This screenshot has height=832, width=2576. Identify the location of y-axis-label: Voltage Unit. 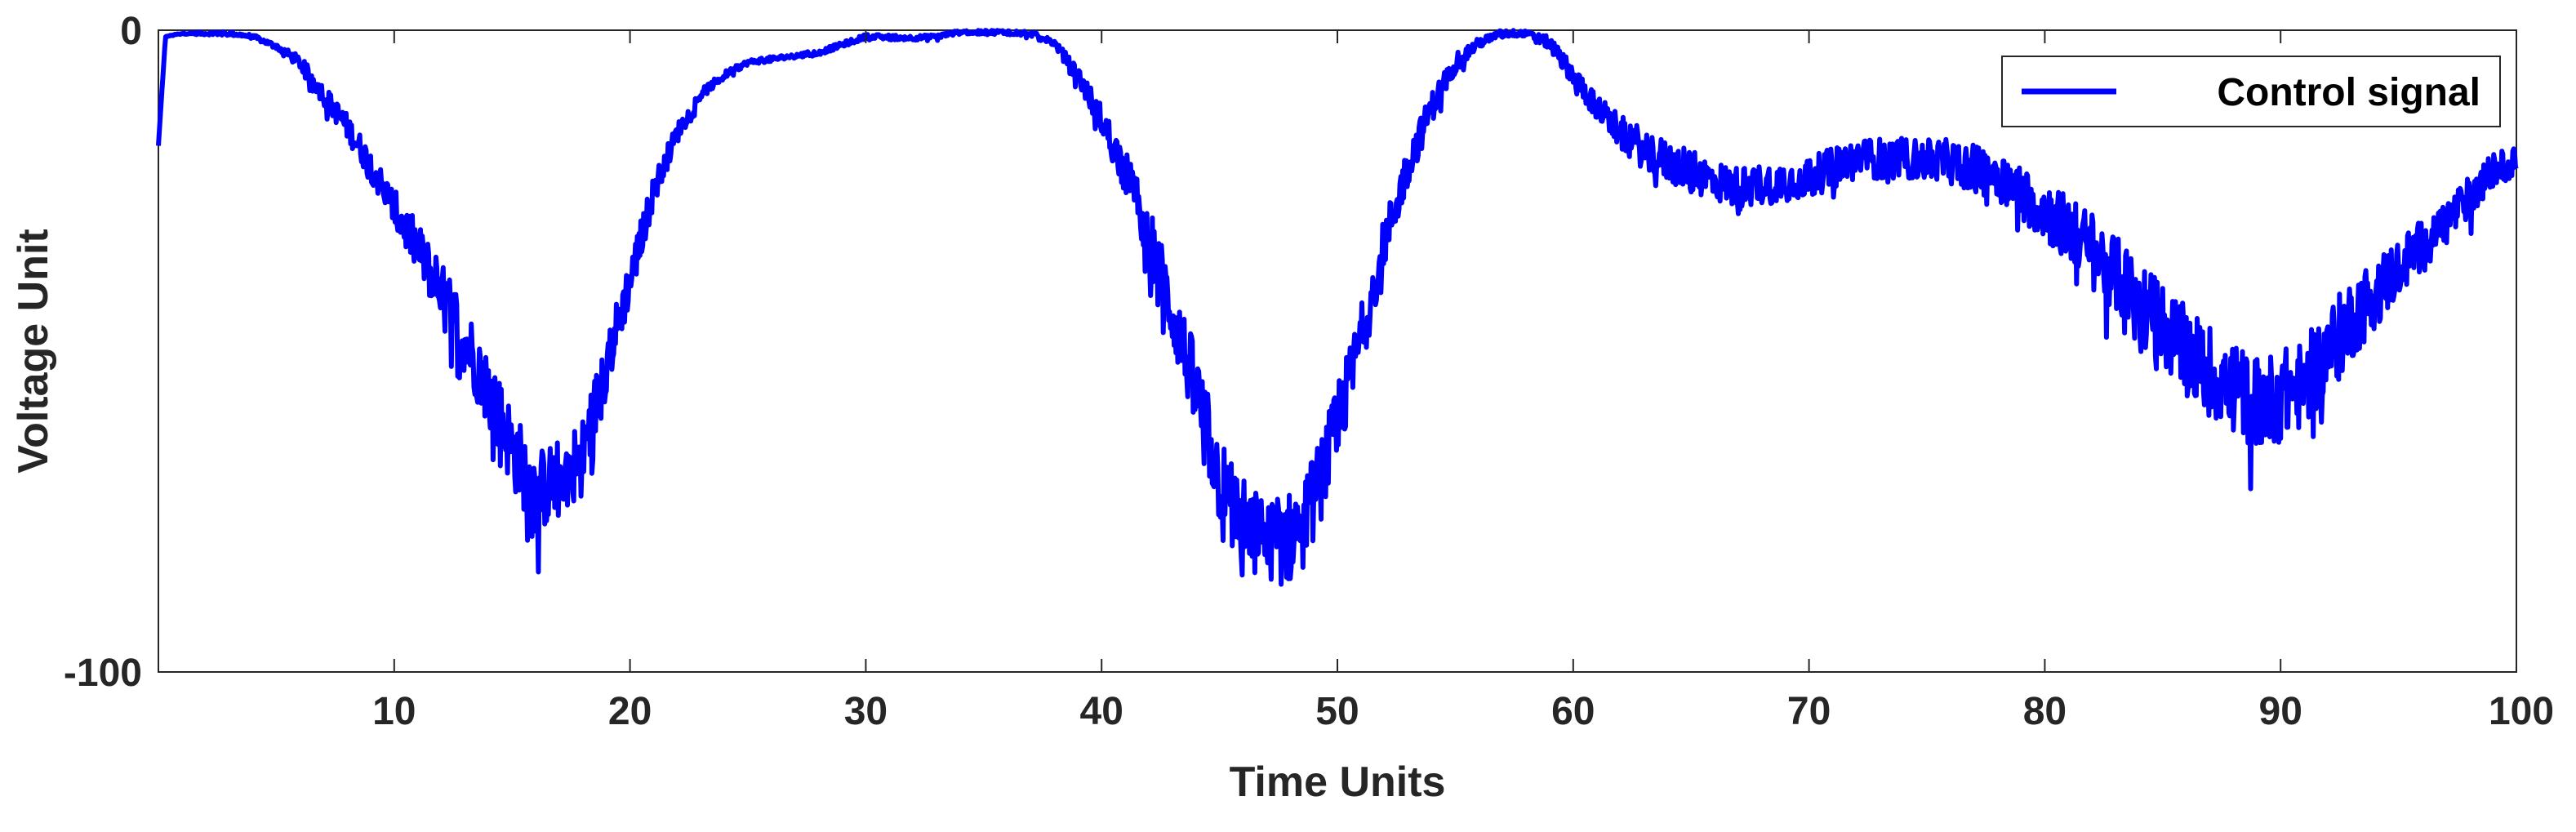
(33, 351).